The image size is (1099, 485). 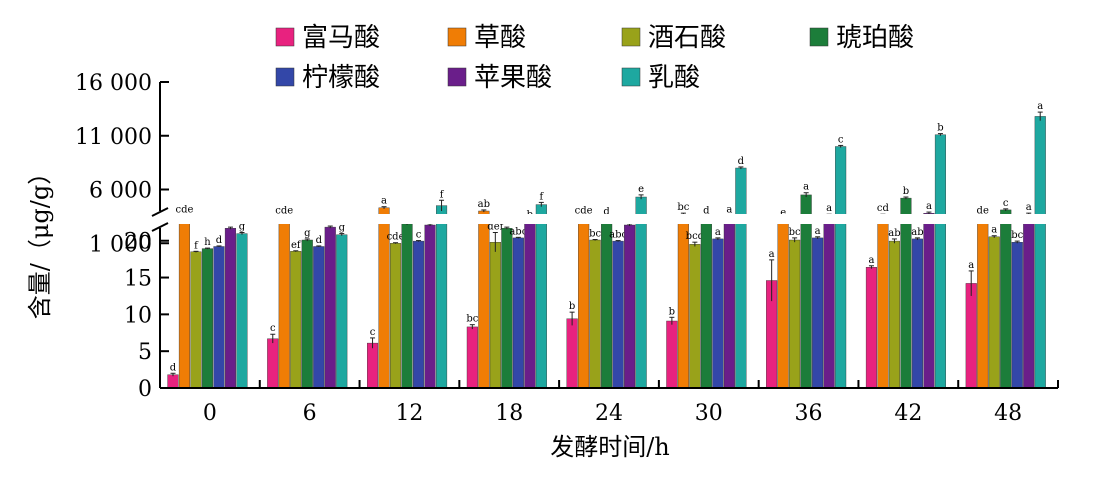 I want to click on significance-label: de, so click(x=983, y=210).